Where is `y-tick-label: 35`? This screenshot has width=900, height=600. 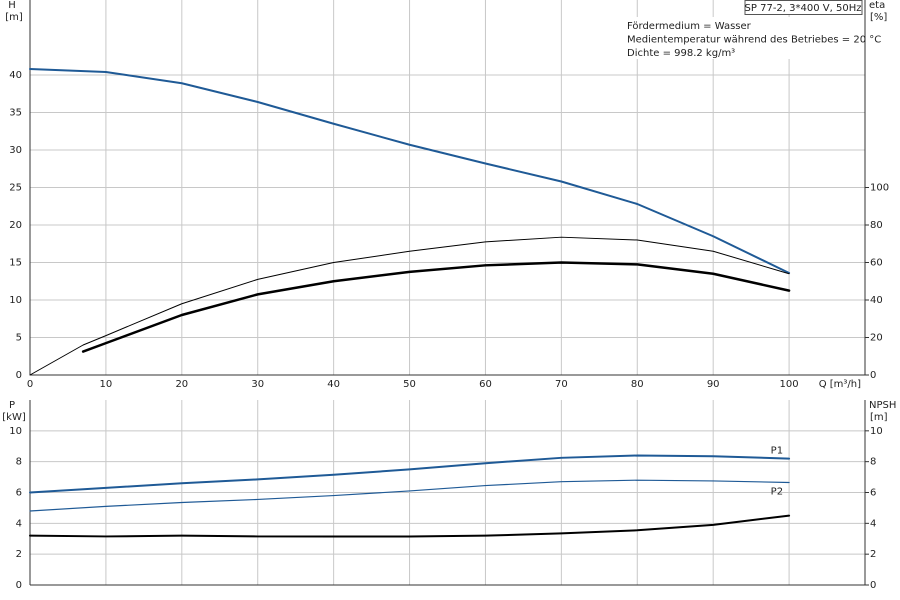 y-tick-label: 35 is located at coordinates (15, 113).